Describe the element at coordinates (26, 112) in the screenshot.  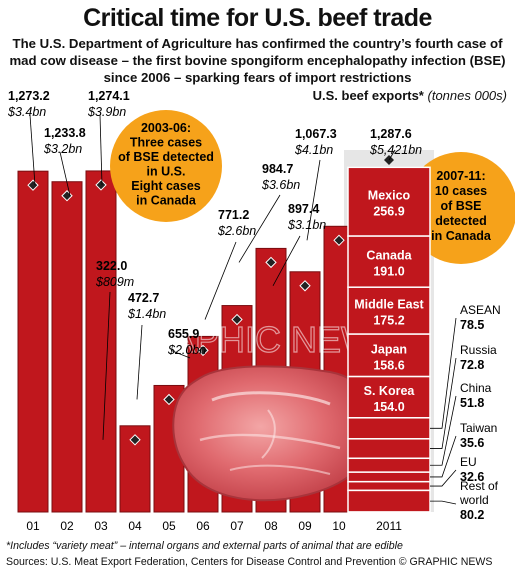
I see `usd-label: $3.4bn` at that location.